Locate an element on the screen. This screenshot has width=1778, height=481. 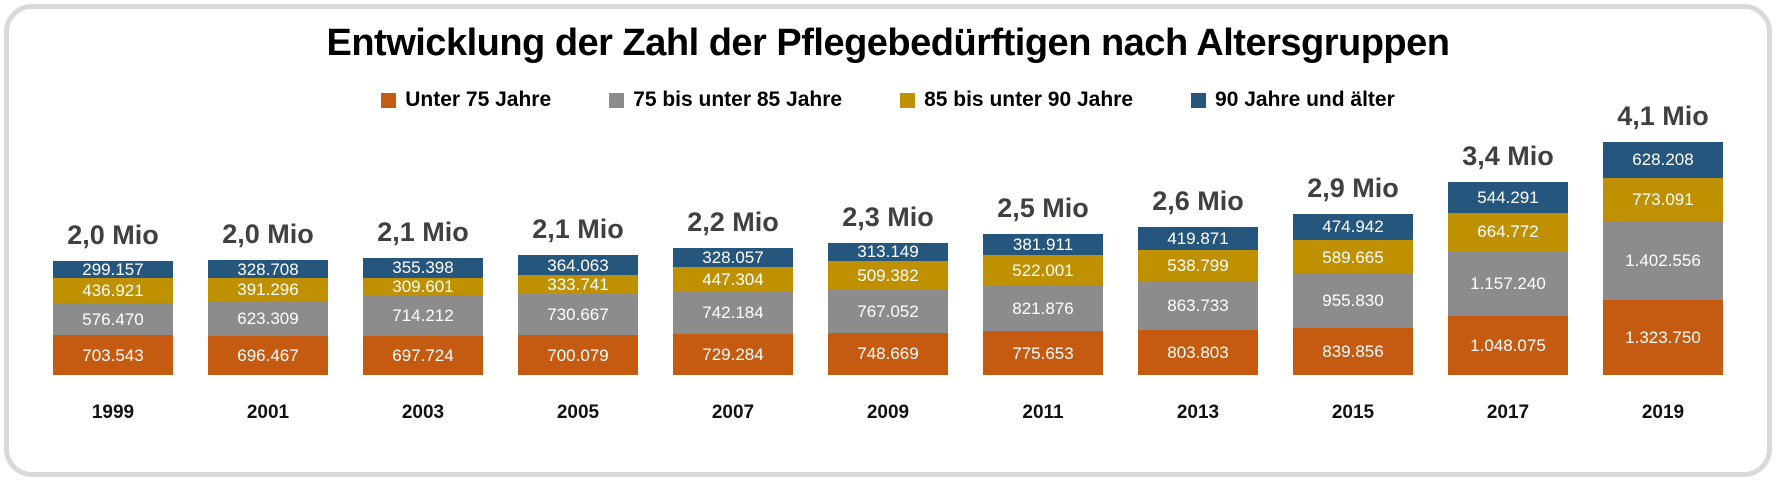
segment-value-label: 955.830 is located at coordinates (1353, 301).